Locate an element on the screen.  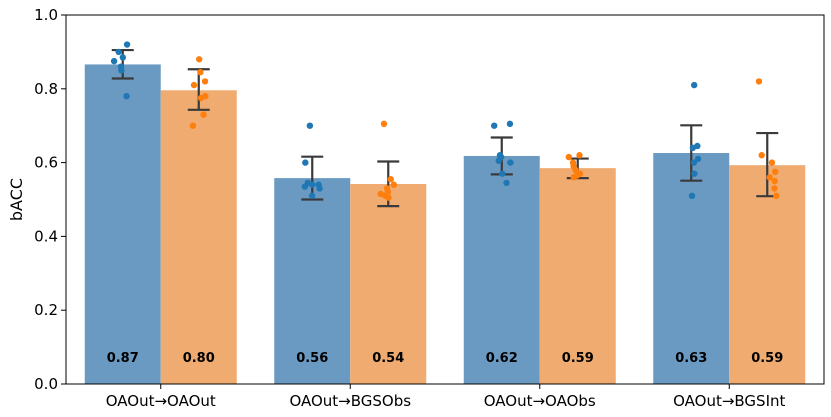
y-tick-label: 0.0 is located at coordinates (46, 384).